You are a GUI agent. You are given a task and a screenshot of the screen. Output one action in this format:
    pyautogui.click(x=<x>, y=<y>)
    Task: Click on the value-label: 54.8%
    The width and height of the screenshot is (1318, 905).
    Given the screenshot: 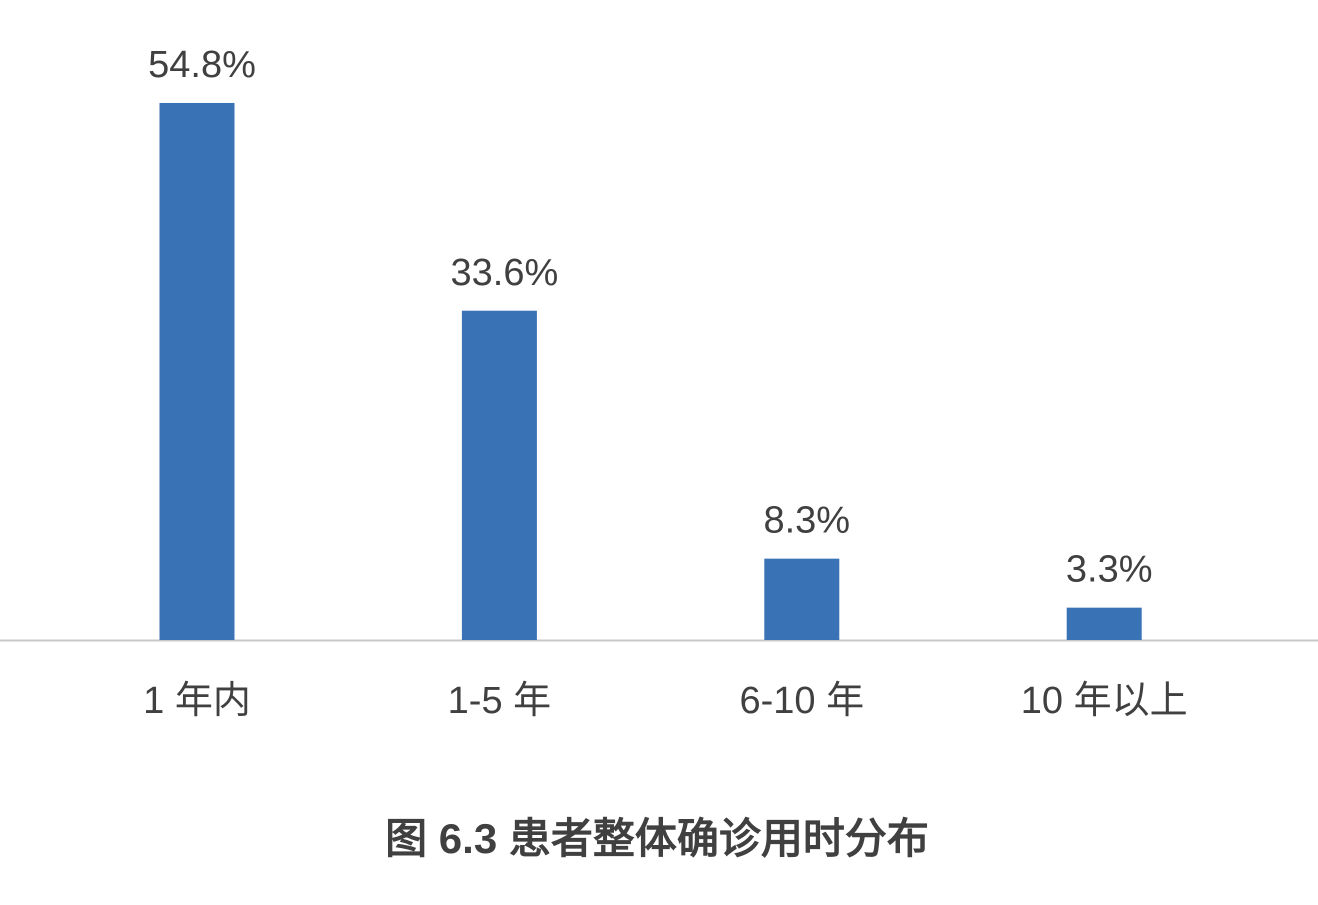 What is the action you would take?
    pyautogui.click(x=202, y=65)
    